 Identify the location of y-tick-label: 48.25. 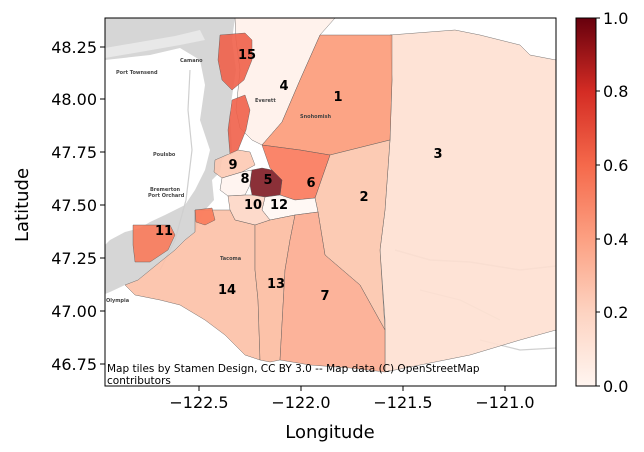
(74, 47).